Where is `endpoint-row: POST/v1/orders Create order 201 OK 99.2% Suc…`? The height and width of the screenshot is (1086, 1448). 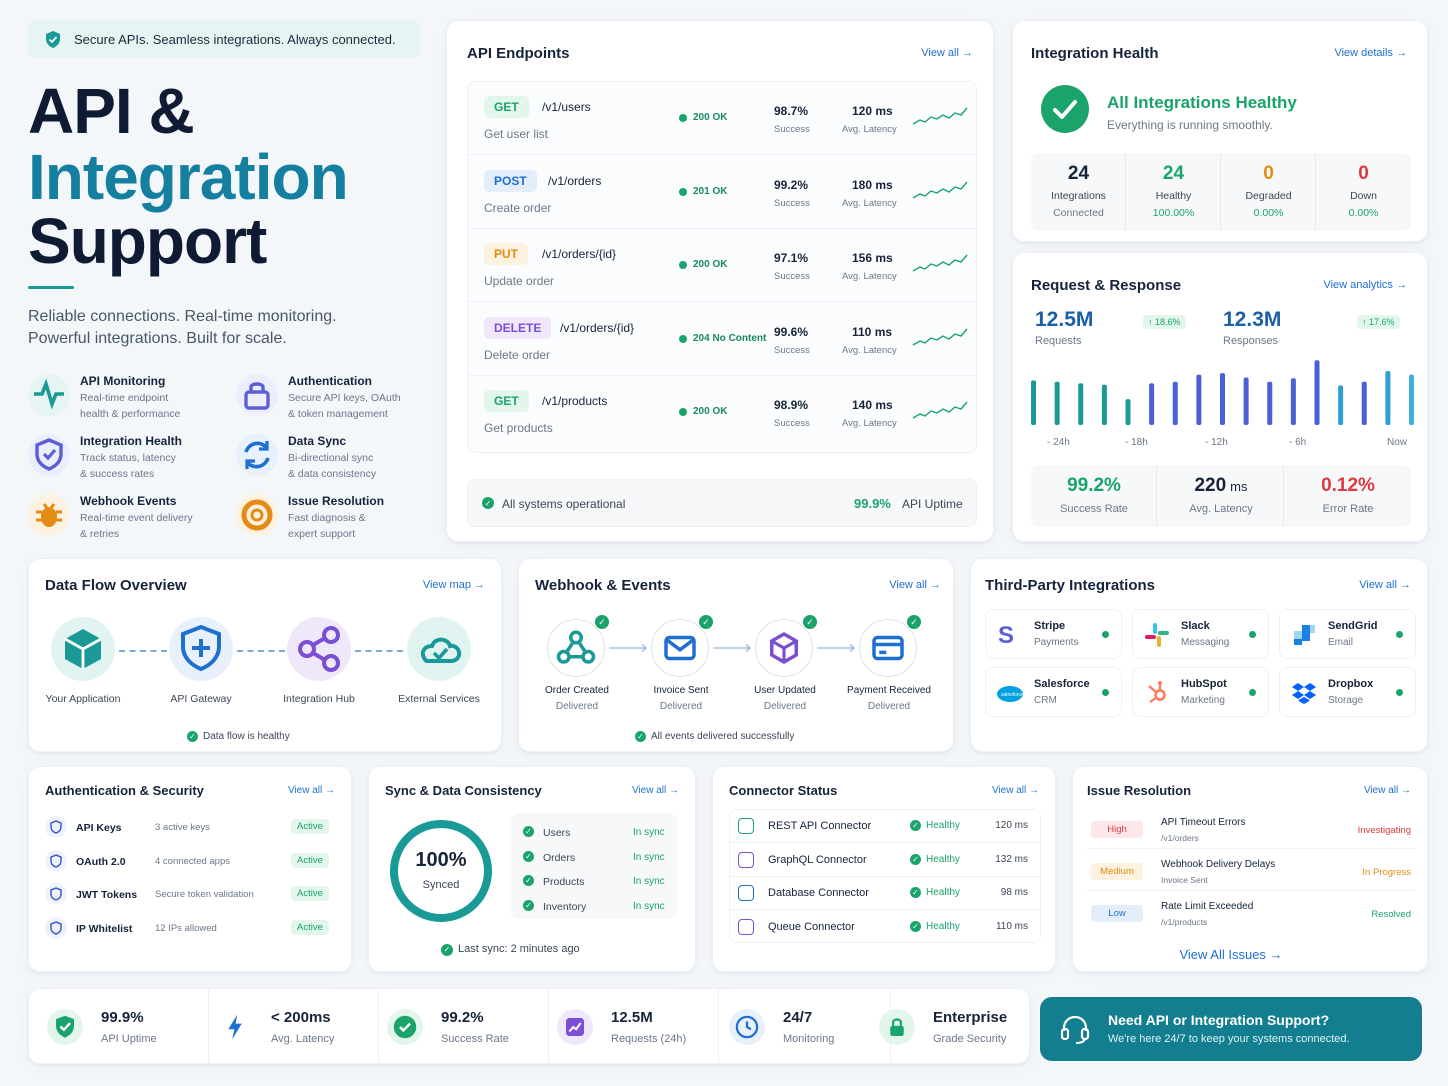 endpoint-row: POST/v1/orders Create order 201 OK 99.2% Suc… is located at coordinates (722, 192).